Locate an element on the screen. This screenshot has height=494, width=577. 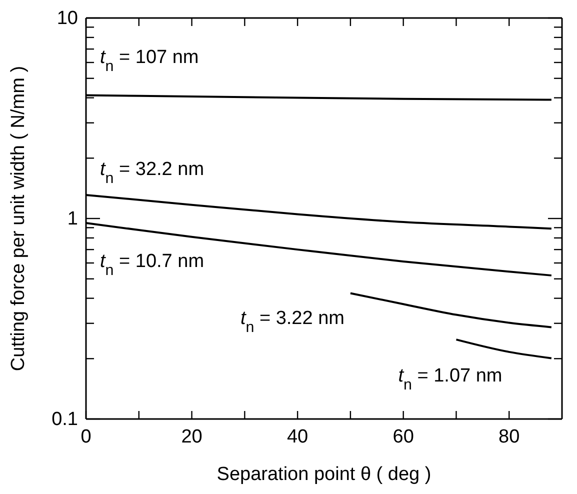
series-label: t$_{n}$ = 32.2 nm is located at coordinates (152, 173).